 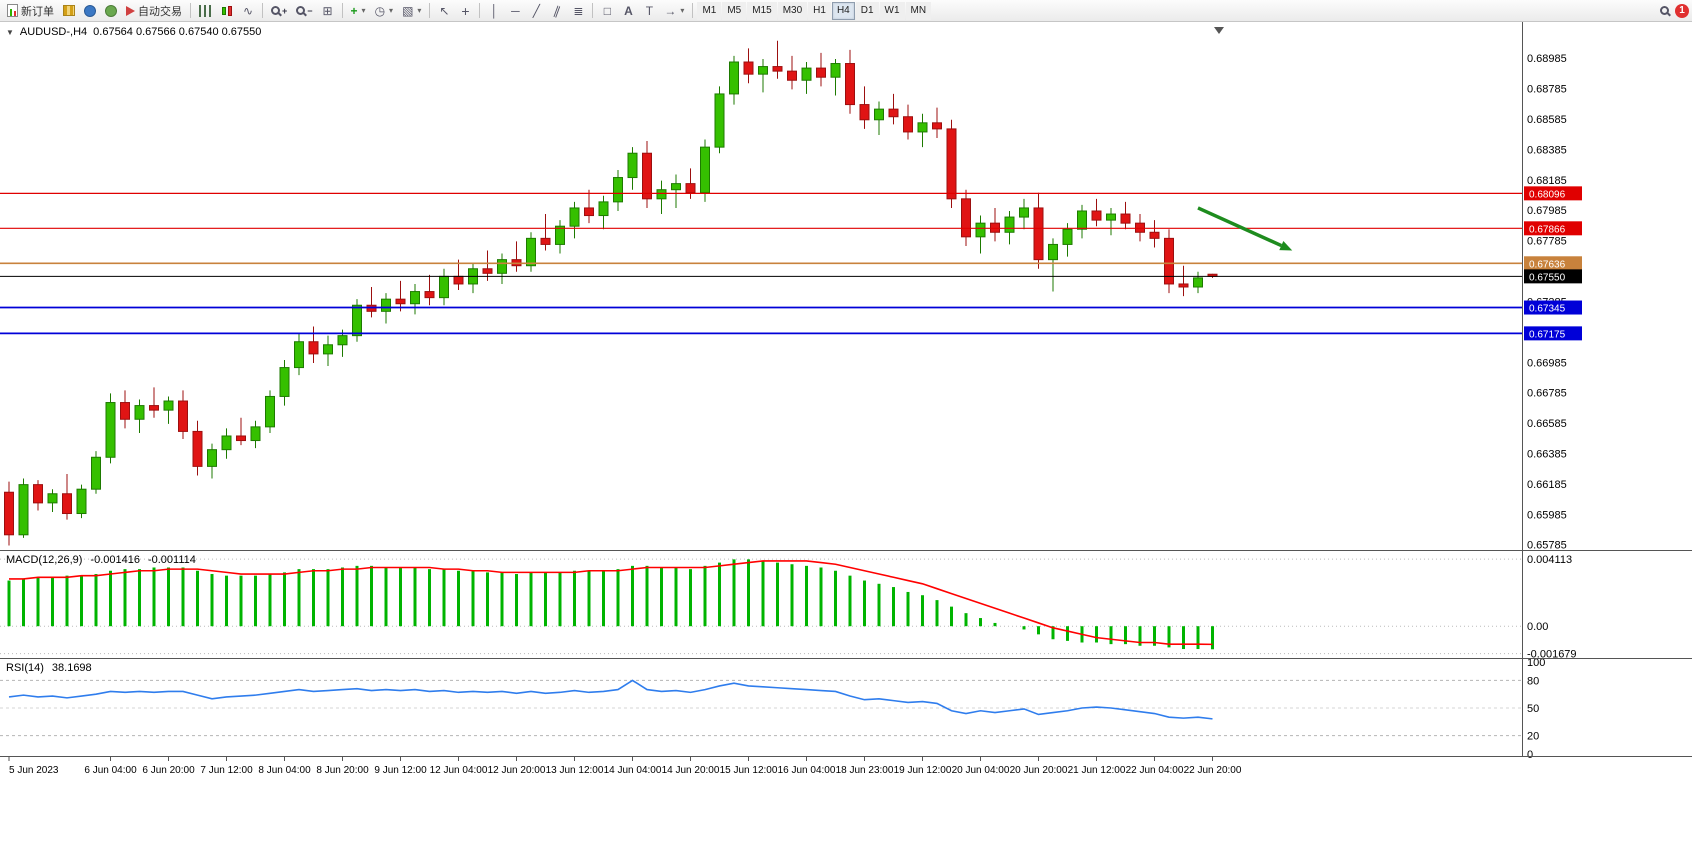 I want to click on notification-badge: 1, so click(x=1682, y=10).